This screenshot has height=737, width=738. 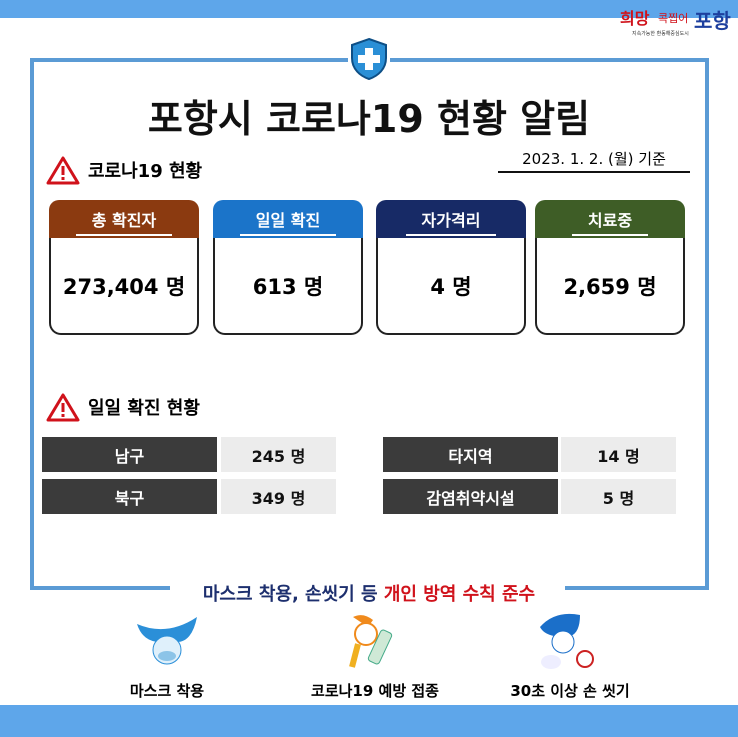 What do you see at coordinates (712, 21) in the screenshot?
I see `svg-text: 포항` at bounding box center [712, 21].